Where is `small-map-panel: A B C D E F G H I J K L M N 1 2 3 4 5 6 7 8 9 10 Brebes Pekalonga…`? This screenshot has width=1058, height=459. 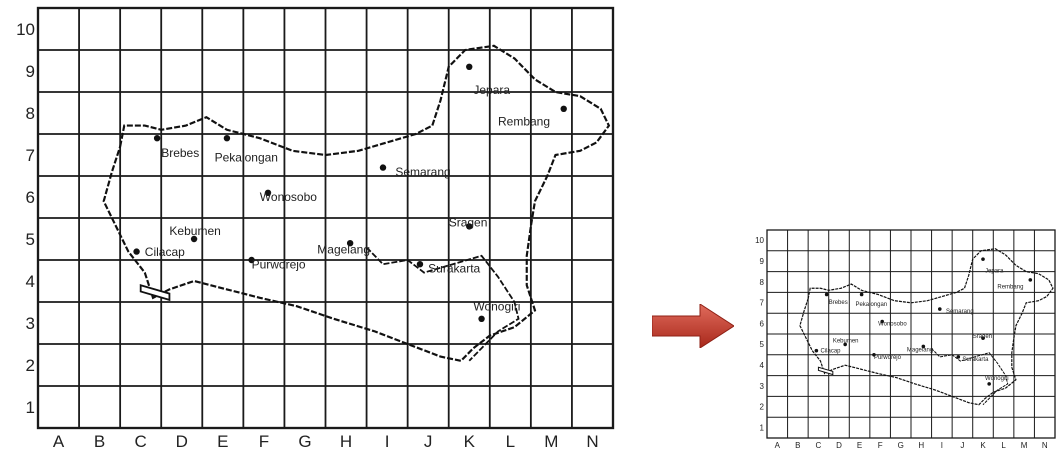
small-map-panel: A B C D E F G H I J K L M N 1 2 3 4 5 6 7 8 9 10 Brebes Pekalonga… is located at coordinates (901, 340).